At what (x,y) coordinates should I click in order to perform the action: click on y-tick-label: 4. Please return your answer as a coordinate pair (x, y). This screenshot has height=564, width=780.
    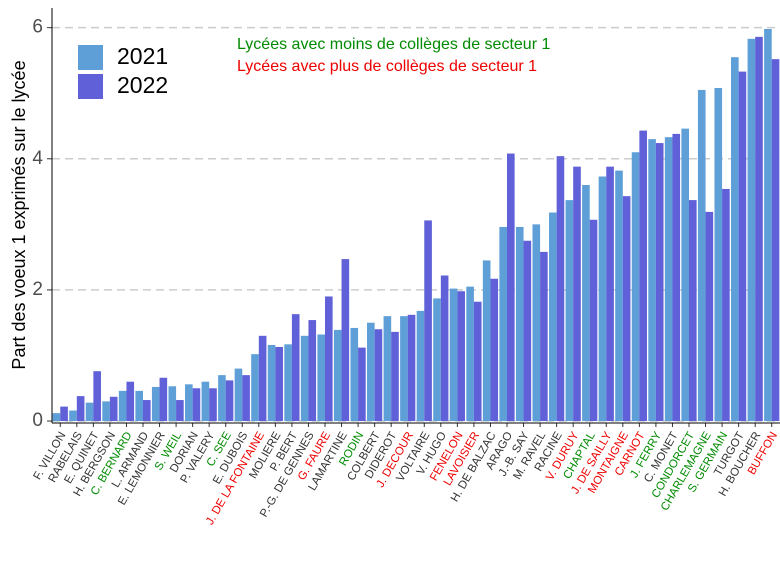
    Looking at the image, I should click on (37, 158).